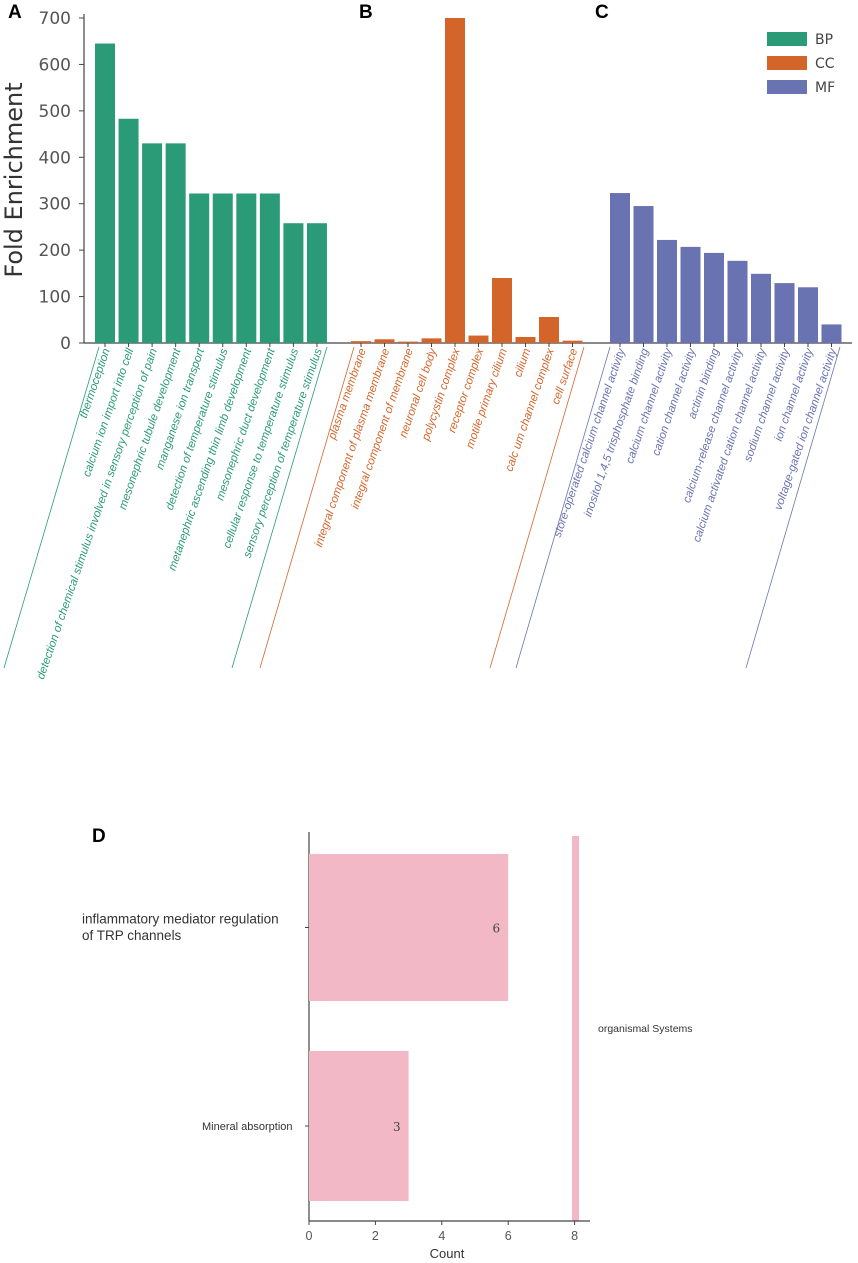 This screenshot has width=858, height=1263. Describe the element at coordinates (497, 929) in the screenshot. I see `bar-value-label: 6` at that location.